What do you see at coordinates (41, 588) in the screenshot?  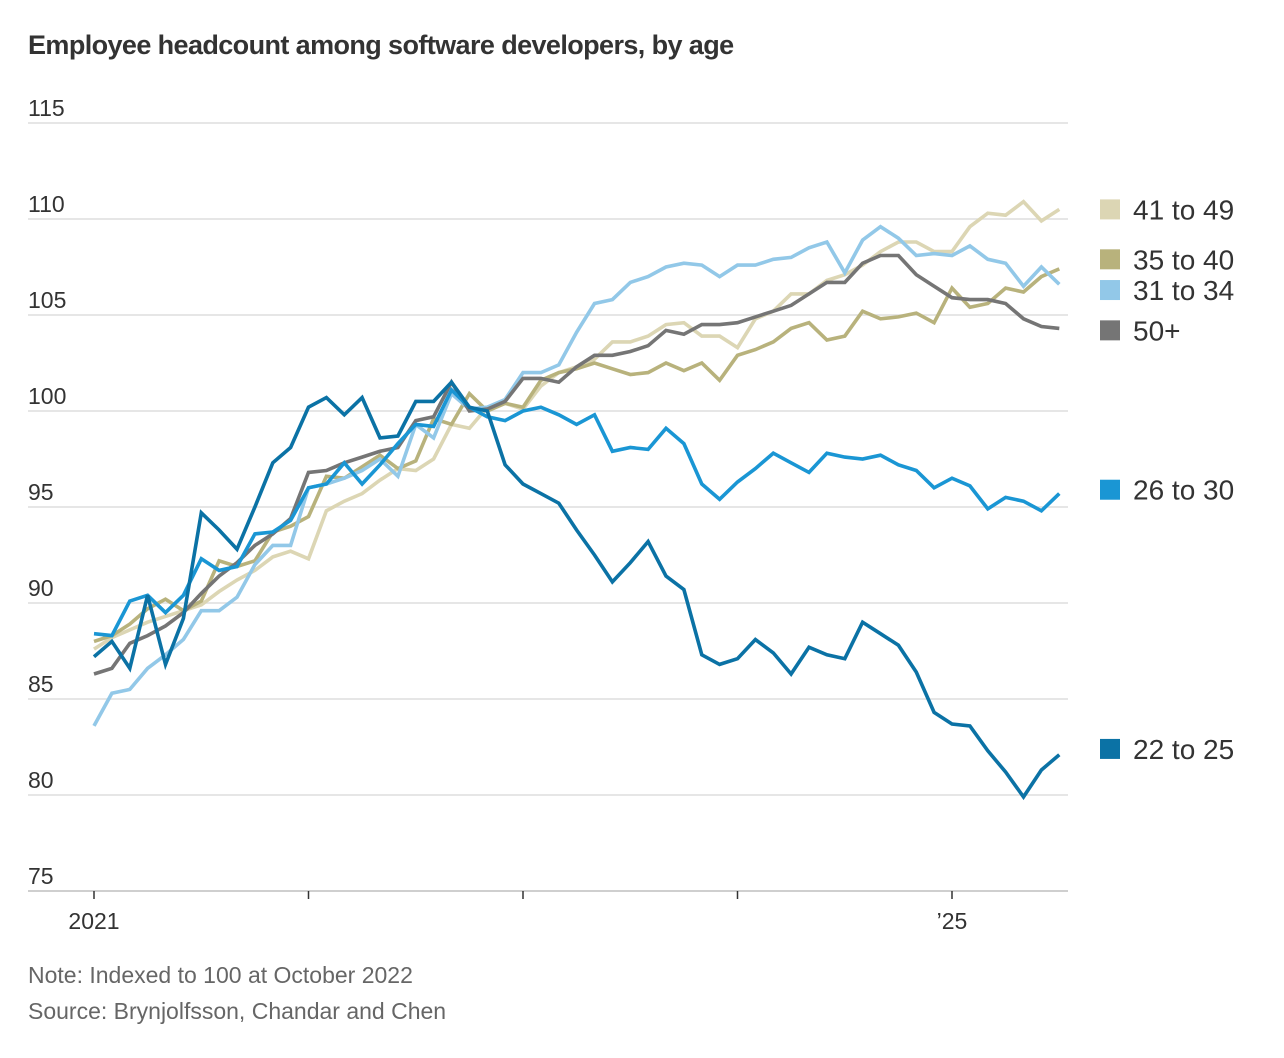 I see `y-tick-label: 90` at bounding box center [41, 588].